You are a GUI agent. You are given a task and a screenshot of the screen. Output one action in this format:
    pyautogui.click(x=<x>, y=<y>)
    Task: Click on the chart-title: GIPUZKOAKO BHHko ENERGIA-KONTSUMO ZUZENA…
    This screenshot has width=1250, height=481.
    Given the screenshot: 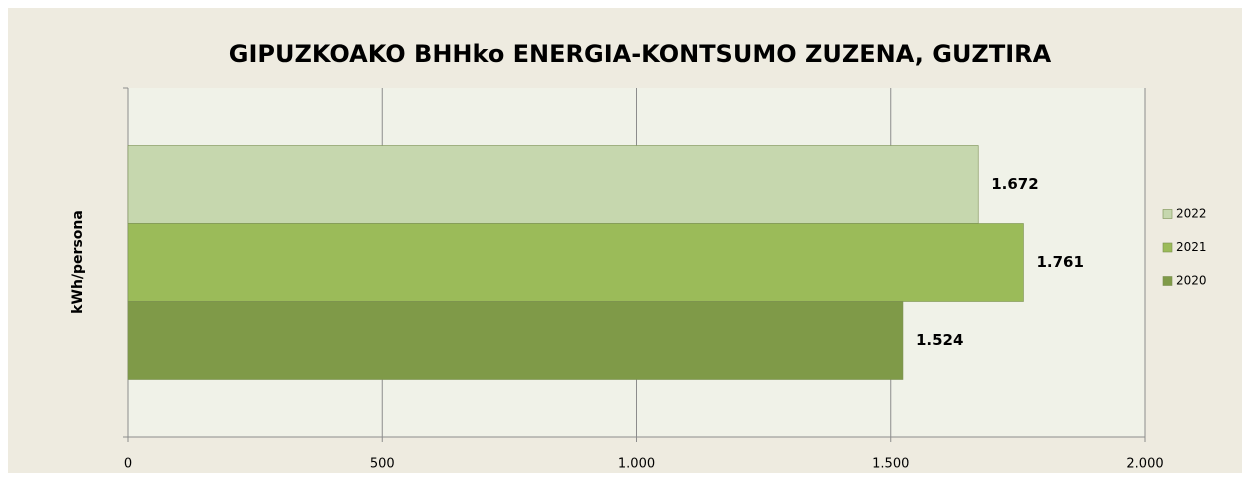 What is the action you would take?
    pyautogui.click(x=640, y=54)
    